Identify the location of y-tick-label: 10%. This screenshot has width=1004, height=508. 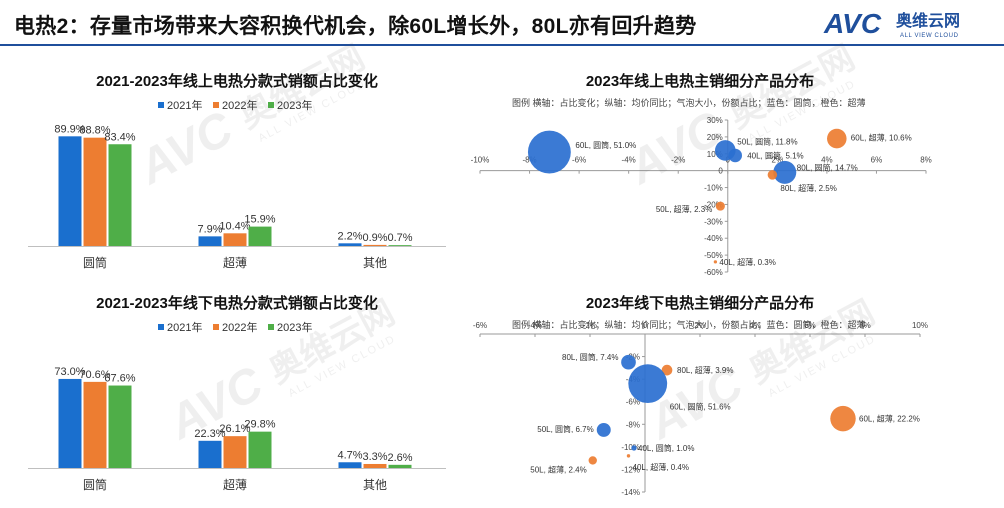
(715, 154).